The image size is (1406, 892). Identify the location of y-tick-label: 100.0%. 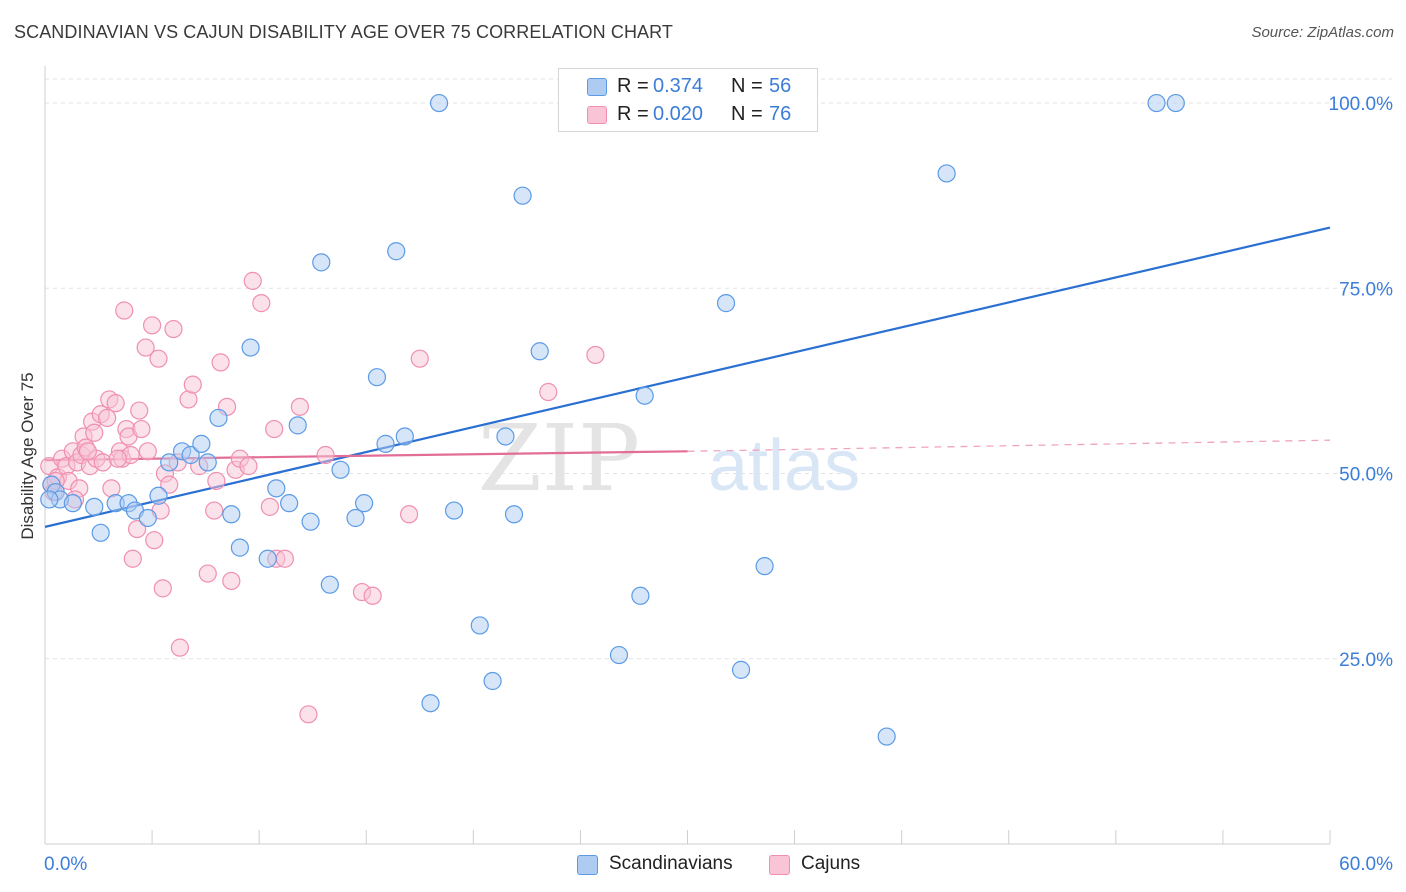
(1361, 104).